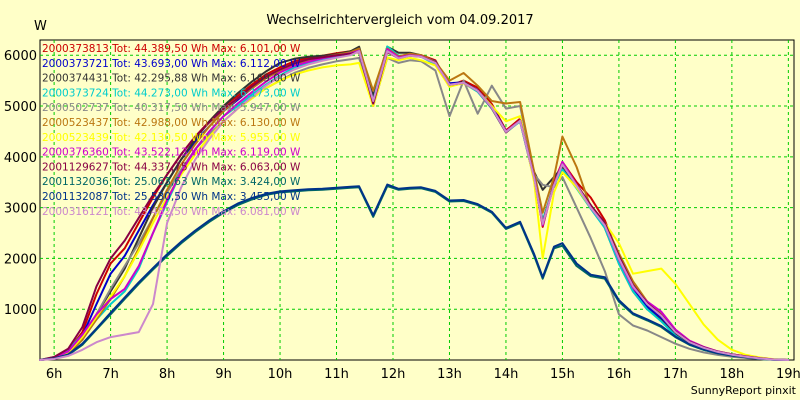 This screenshot has height=400, width=800. What do you see at coordinates (506, 374) in the screenshot?
I see `x-tick-label: 14h` at bounding box center [506, 374].